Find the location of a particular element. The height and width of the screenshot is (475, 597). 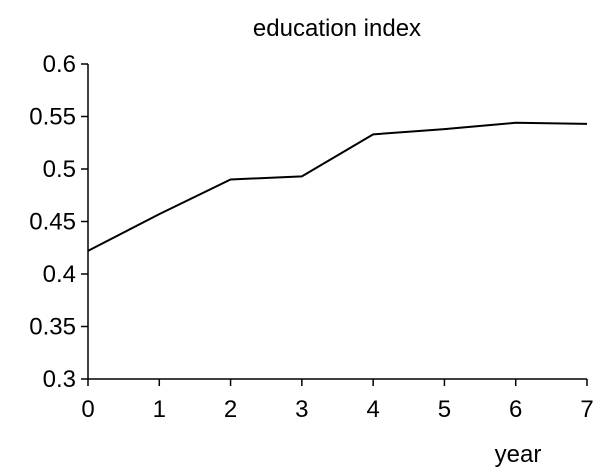

y-axis: 0.3 0.35 0.4 0.45 0.5 0.55 0.6 is located at coordinates (58, 222).